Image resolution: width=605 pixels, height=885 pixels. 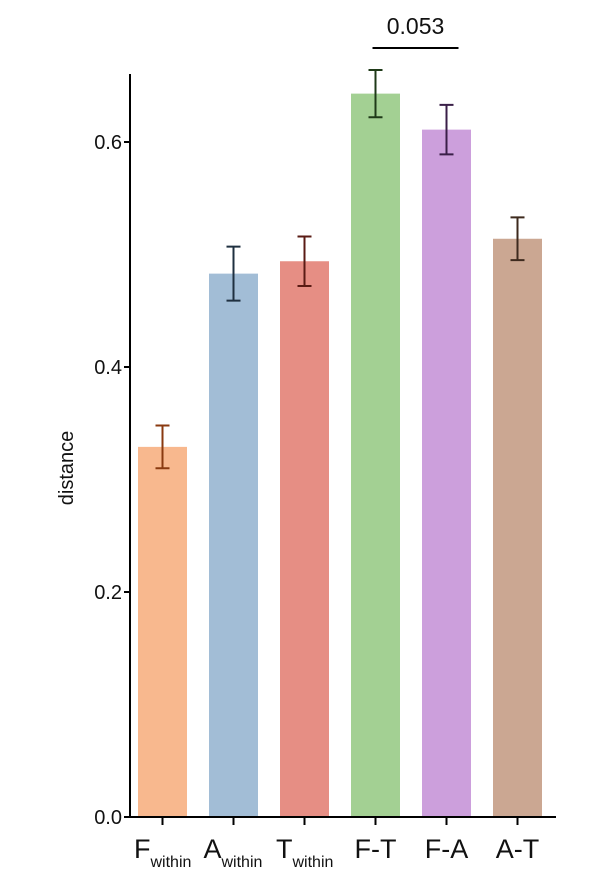 What do you see at coordinates (447, 849) in the screenshot?
I see `x-tick-label-4: F-A` at bounding box center [447, 849].